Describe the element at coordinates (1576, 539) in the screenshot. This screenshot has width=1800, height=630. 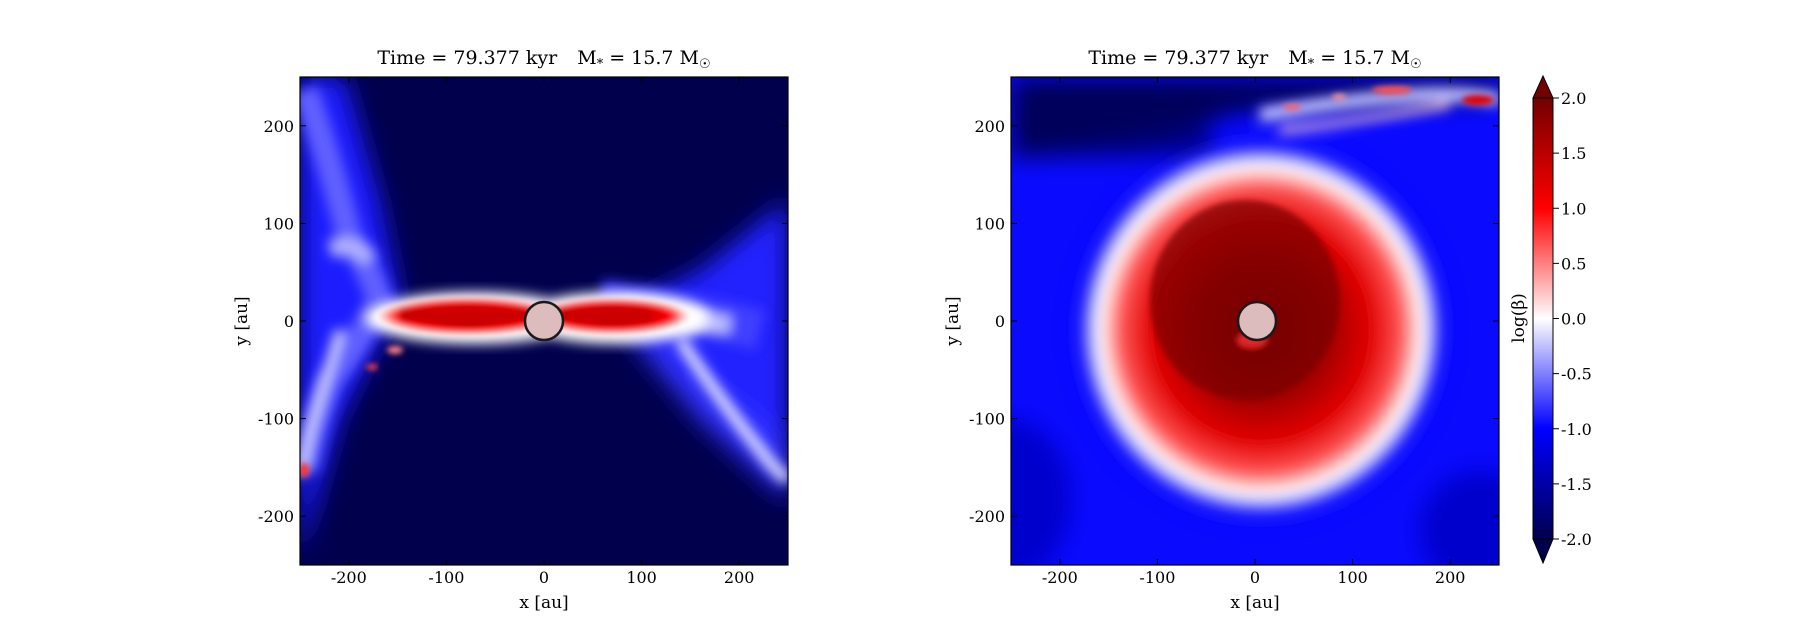
I see `colorbar-tick-label: -2.0` at that location.